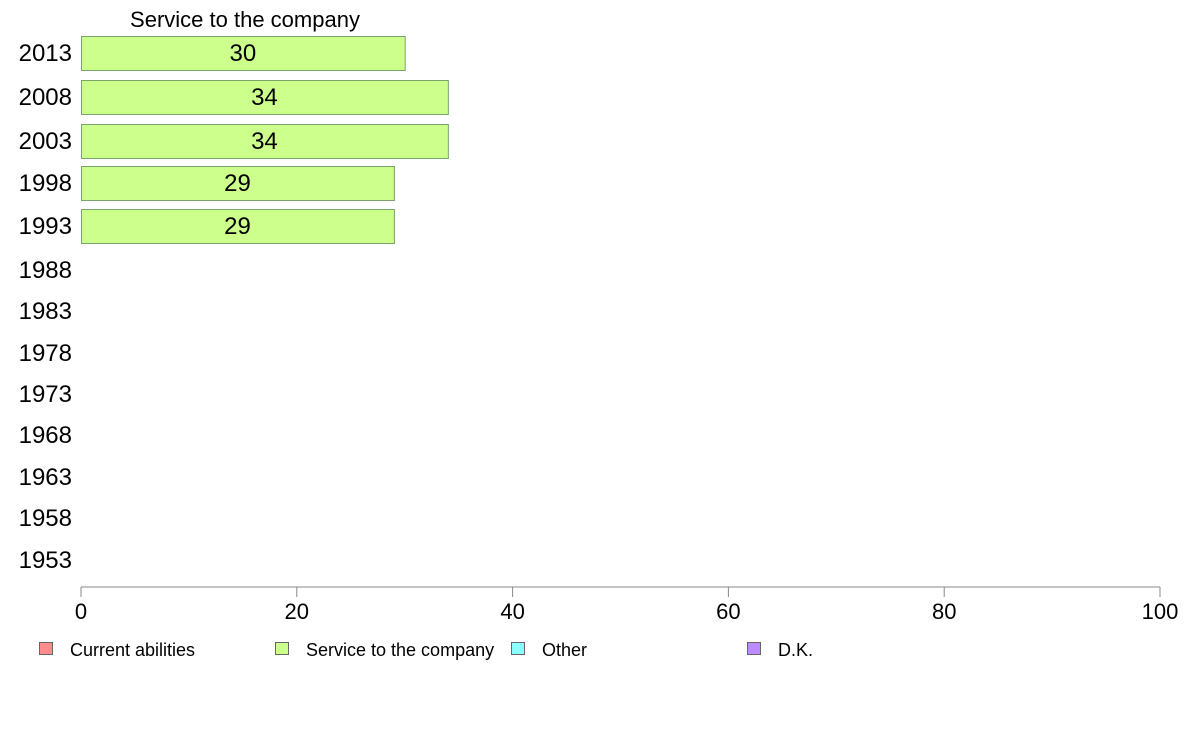  What do you see at coordinates (45, 226) in the screenshot?
I see `y-label-1993: 1993` at bounding box center [45, 226].